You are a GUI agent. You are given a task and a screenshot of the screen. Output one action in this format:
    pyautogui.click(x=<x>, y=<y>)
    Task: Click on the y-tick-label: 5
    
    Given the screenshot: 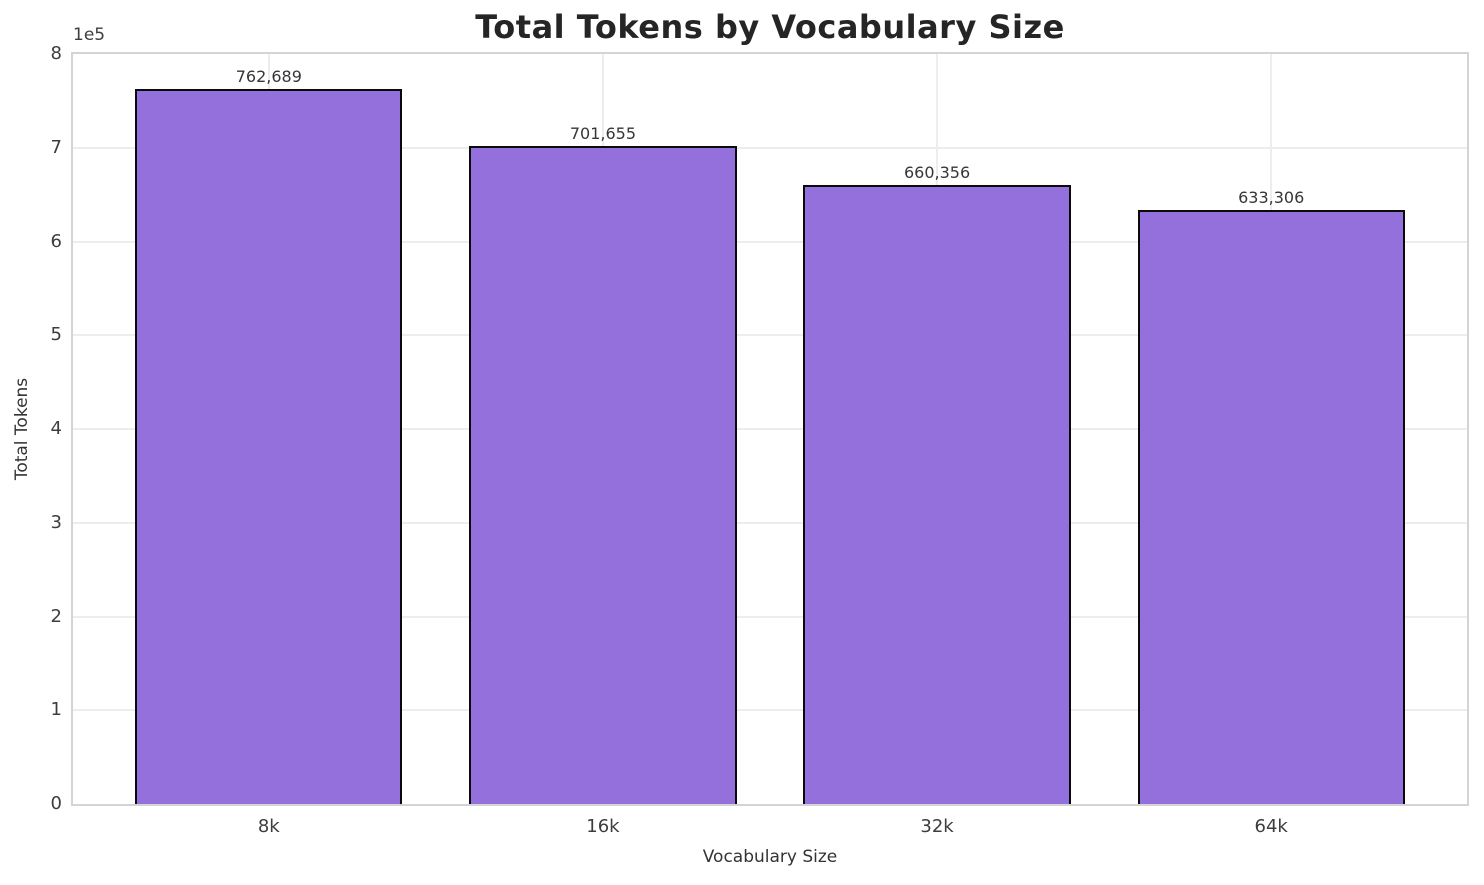 What is the action you would take?
    pyautogui.click(x=56, y=335)
    